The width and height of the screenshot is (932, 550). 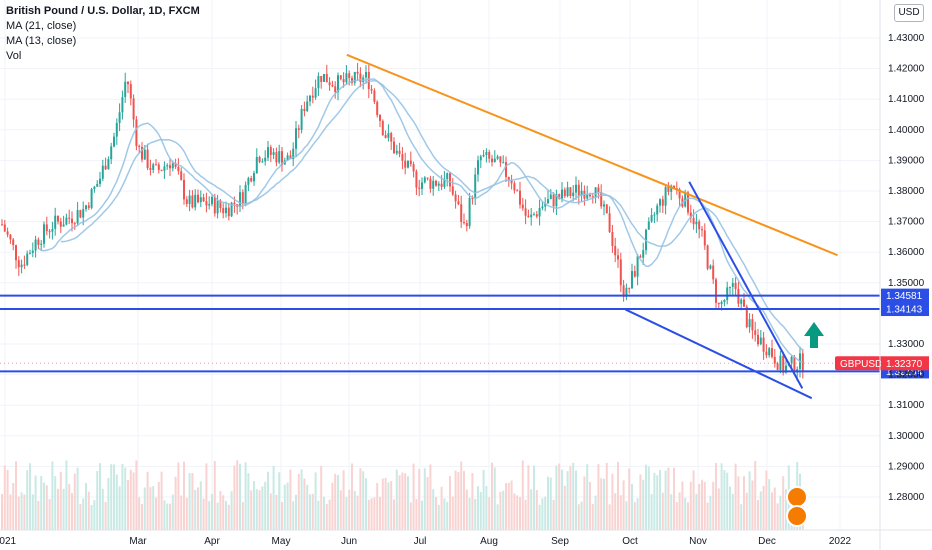 What do you see at coordinates (103, 11) in the screenshot?
I see `symbol-title: British Pound / U.S. Dollar, 1D, FXCM` at bounding box center [103, 11].